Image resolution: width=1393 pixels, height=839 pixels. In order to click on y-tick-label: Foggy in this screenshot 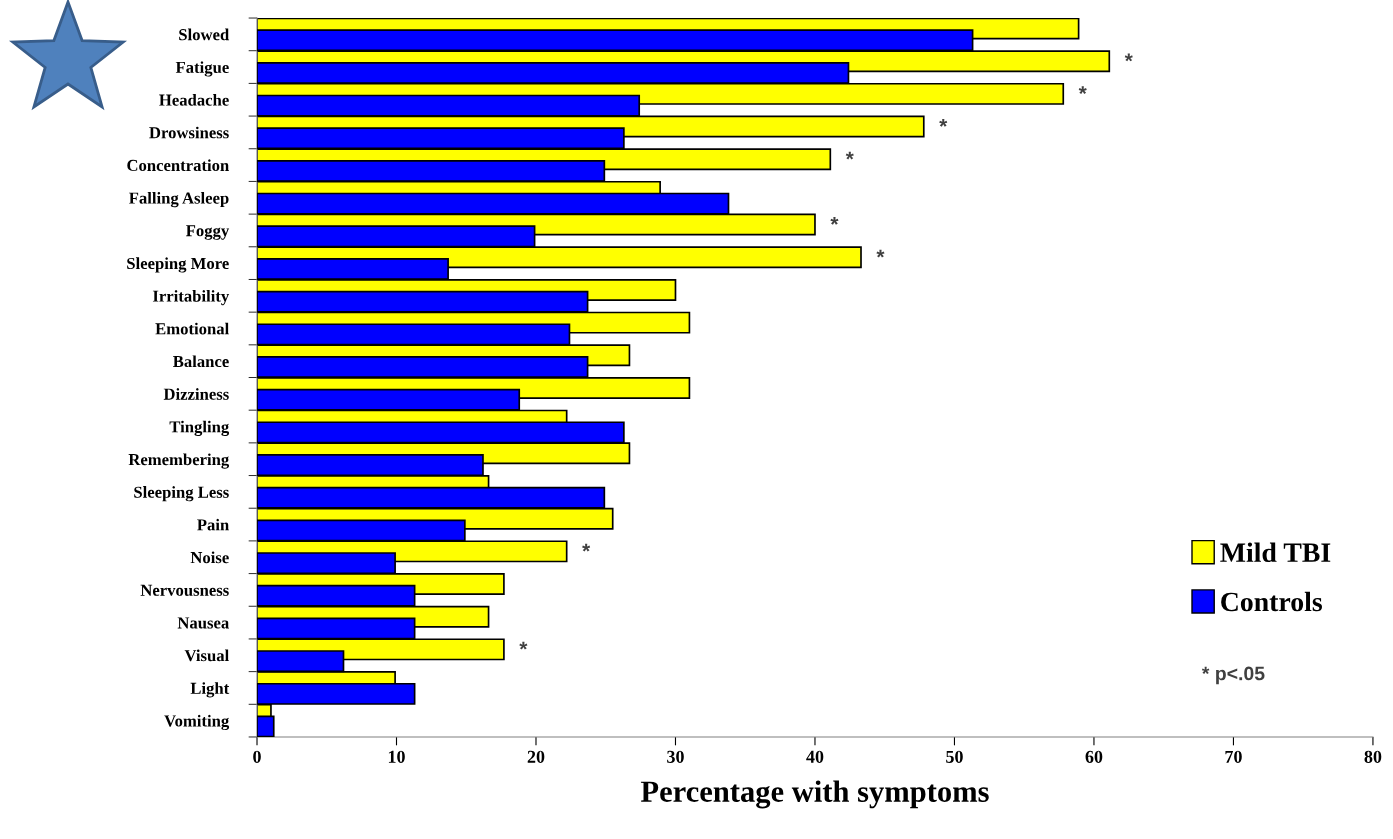, I will do `click(208, 232)`.